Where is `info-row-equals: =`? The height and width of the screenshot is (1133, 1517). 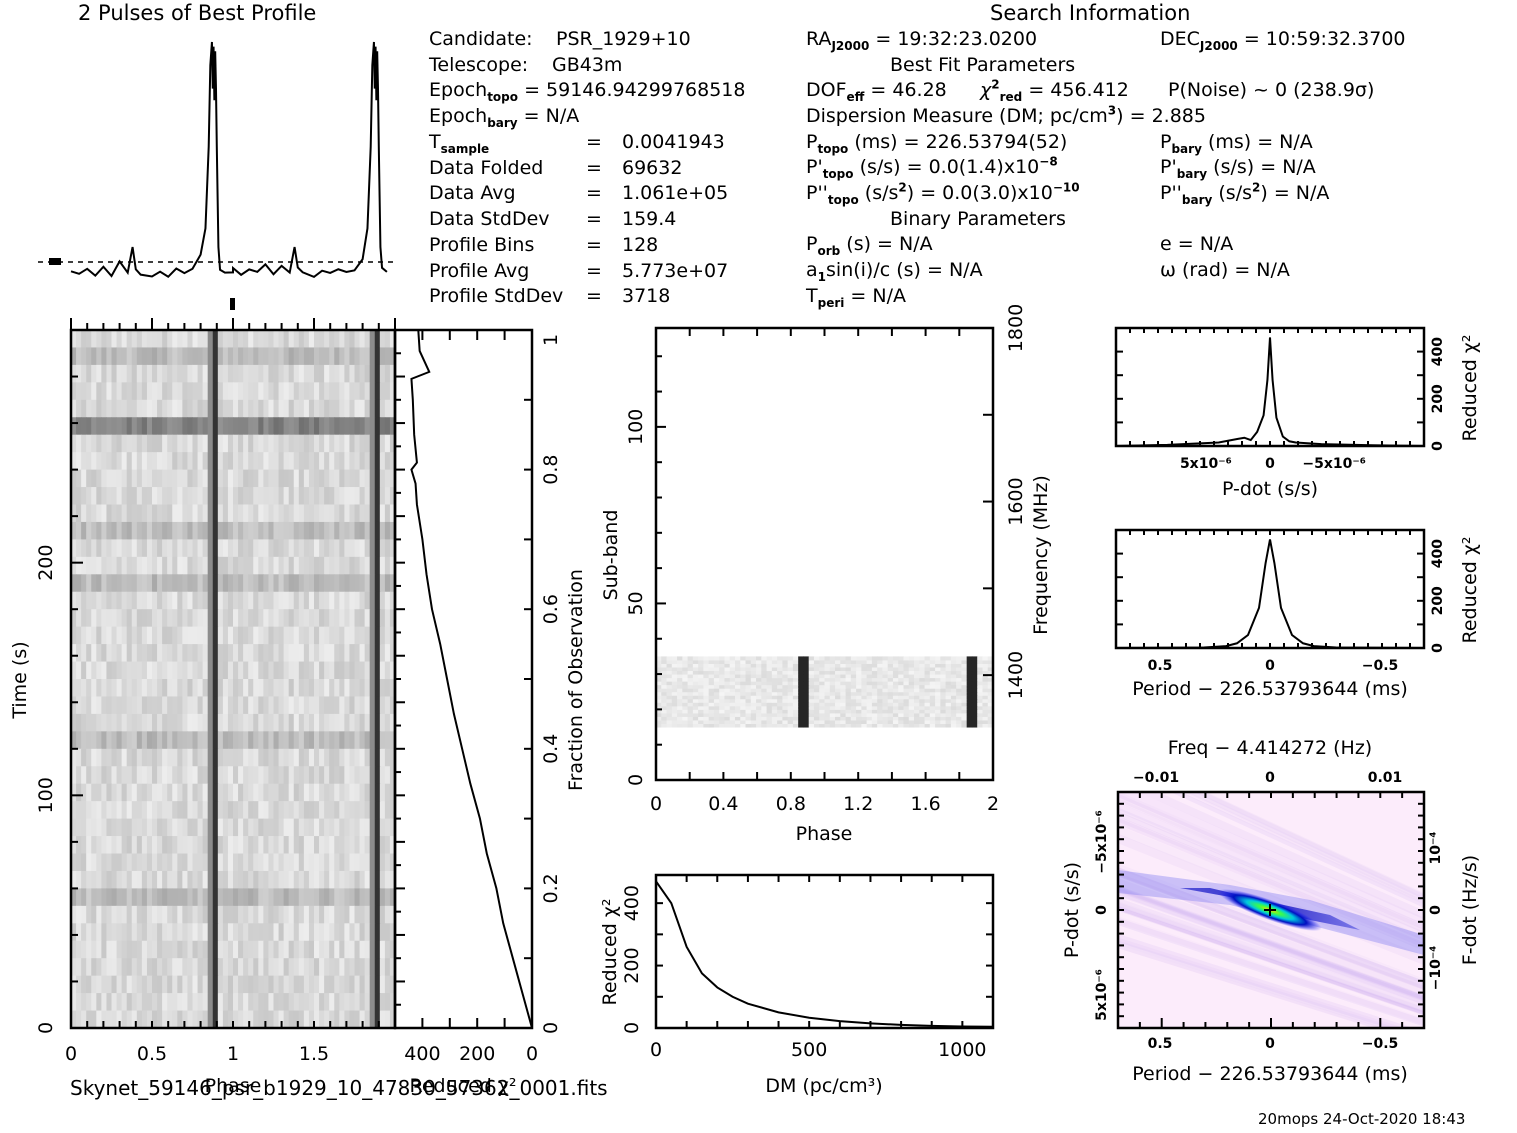
info-row-equals: = is located at coordinates (594, 193).